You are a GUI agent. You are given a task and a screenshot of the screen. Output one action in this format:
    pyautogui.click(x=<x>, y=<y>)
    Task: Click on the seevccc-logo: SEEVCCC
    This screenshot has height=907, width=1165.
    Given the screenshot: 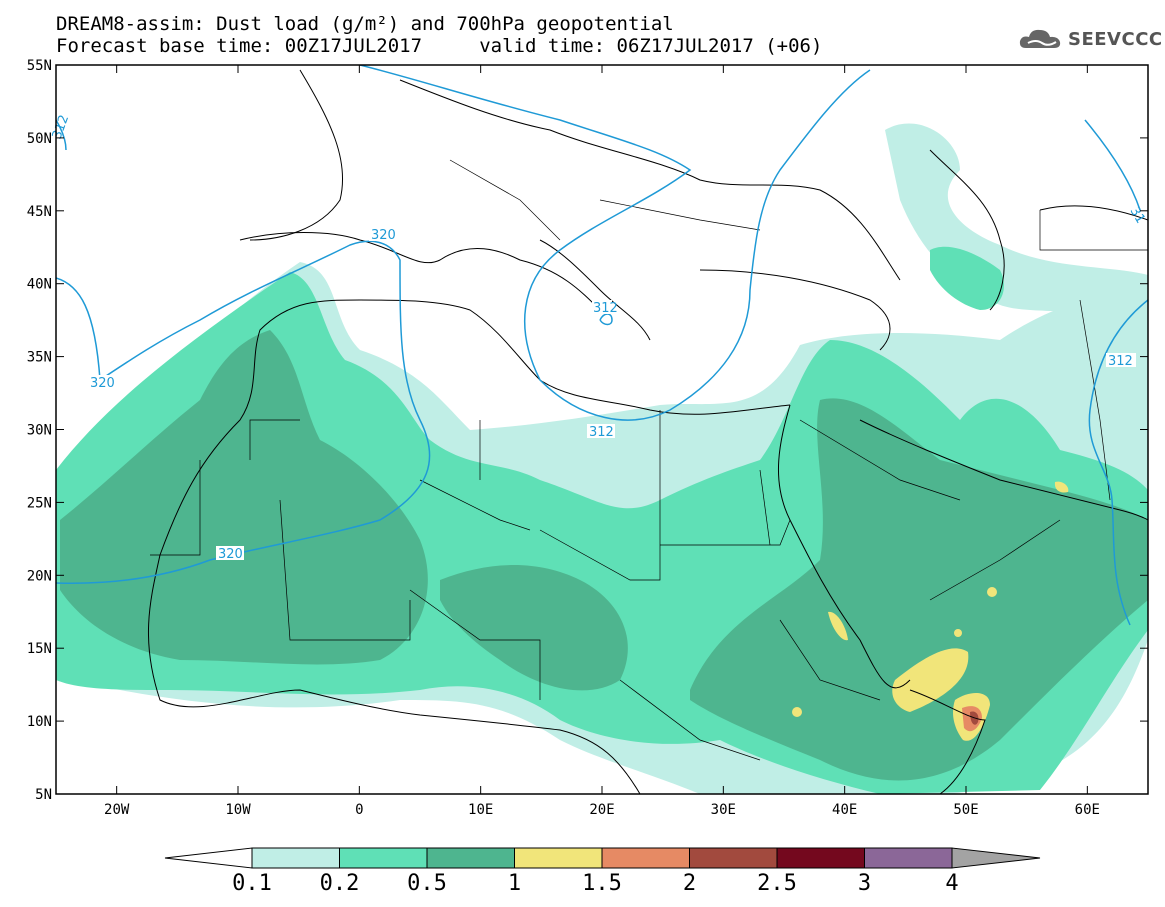 What is the action you would take?
    pyautogui.click(x=1090, y=39)
    